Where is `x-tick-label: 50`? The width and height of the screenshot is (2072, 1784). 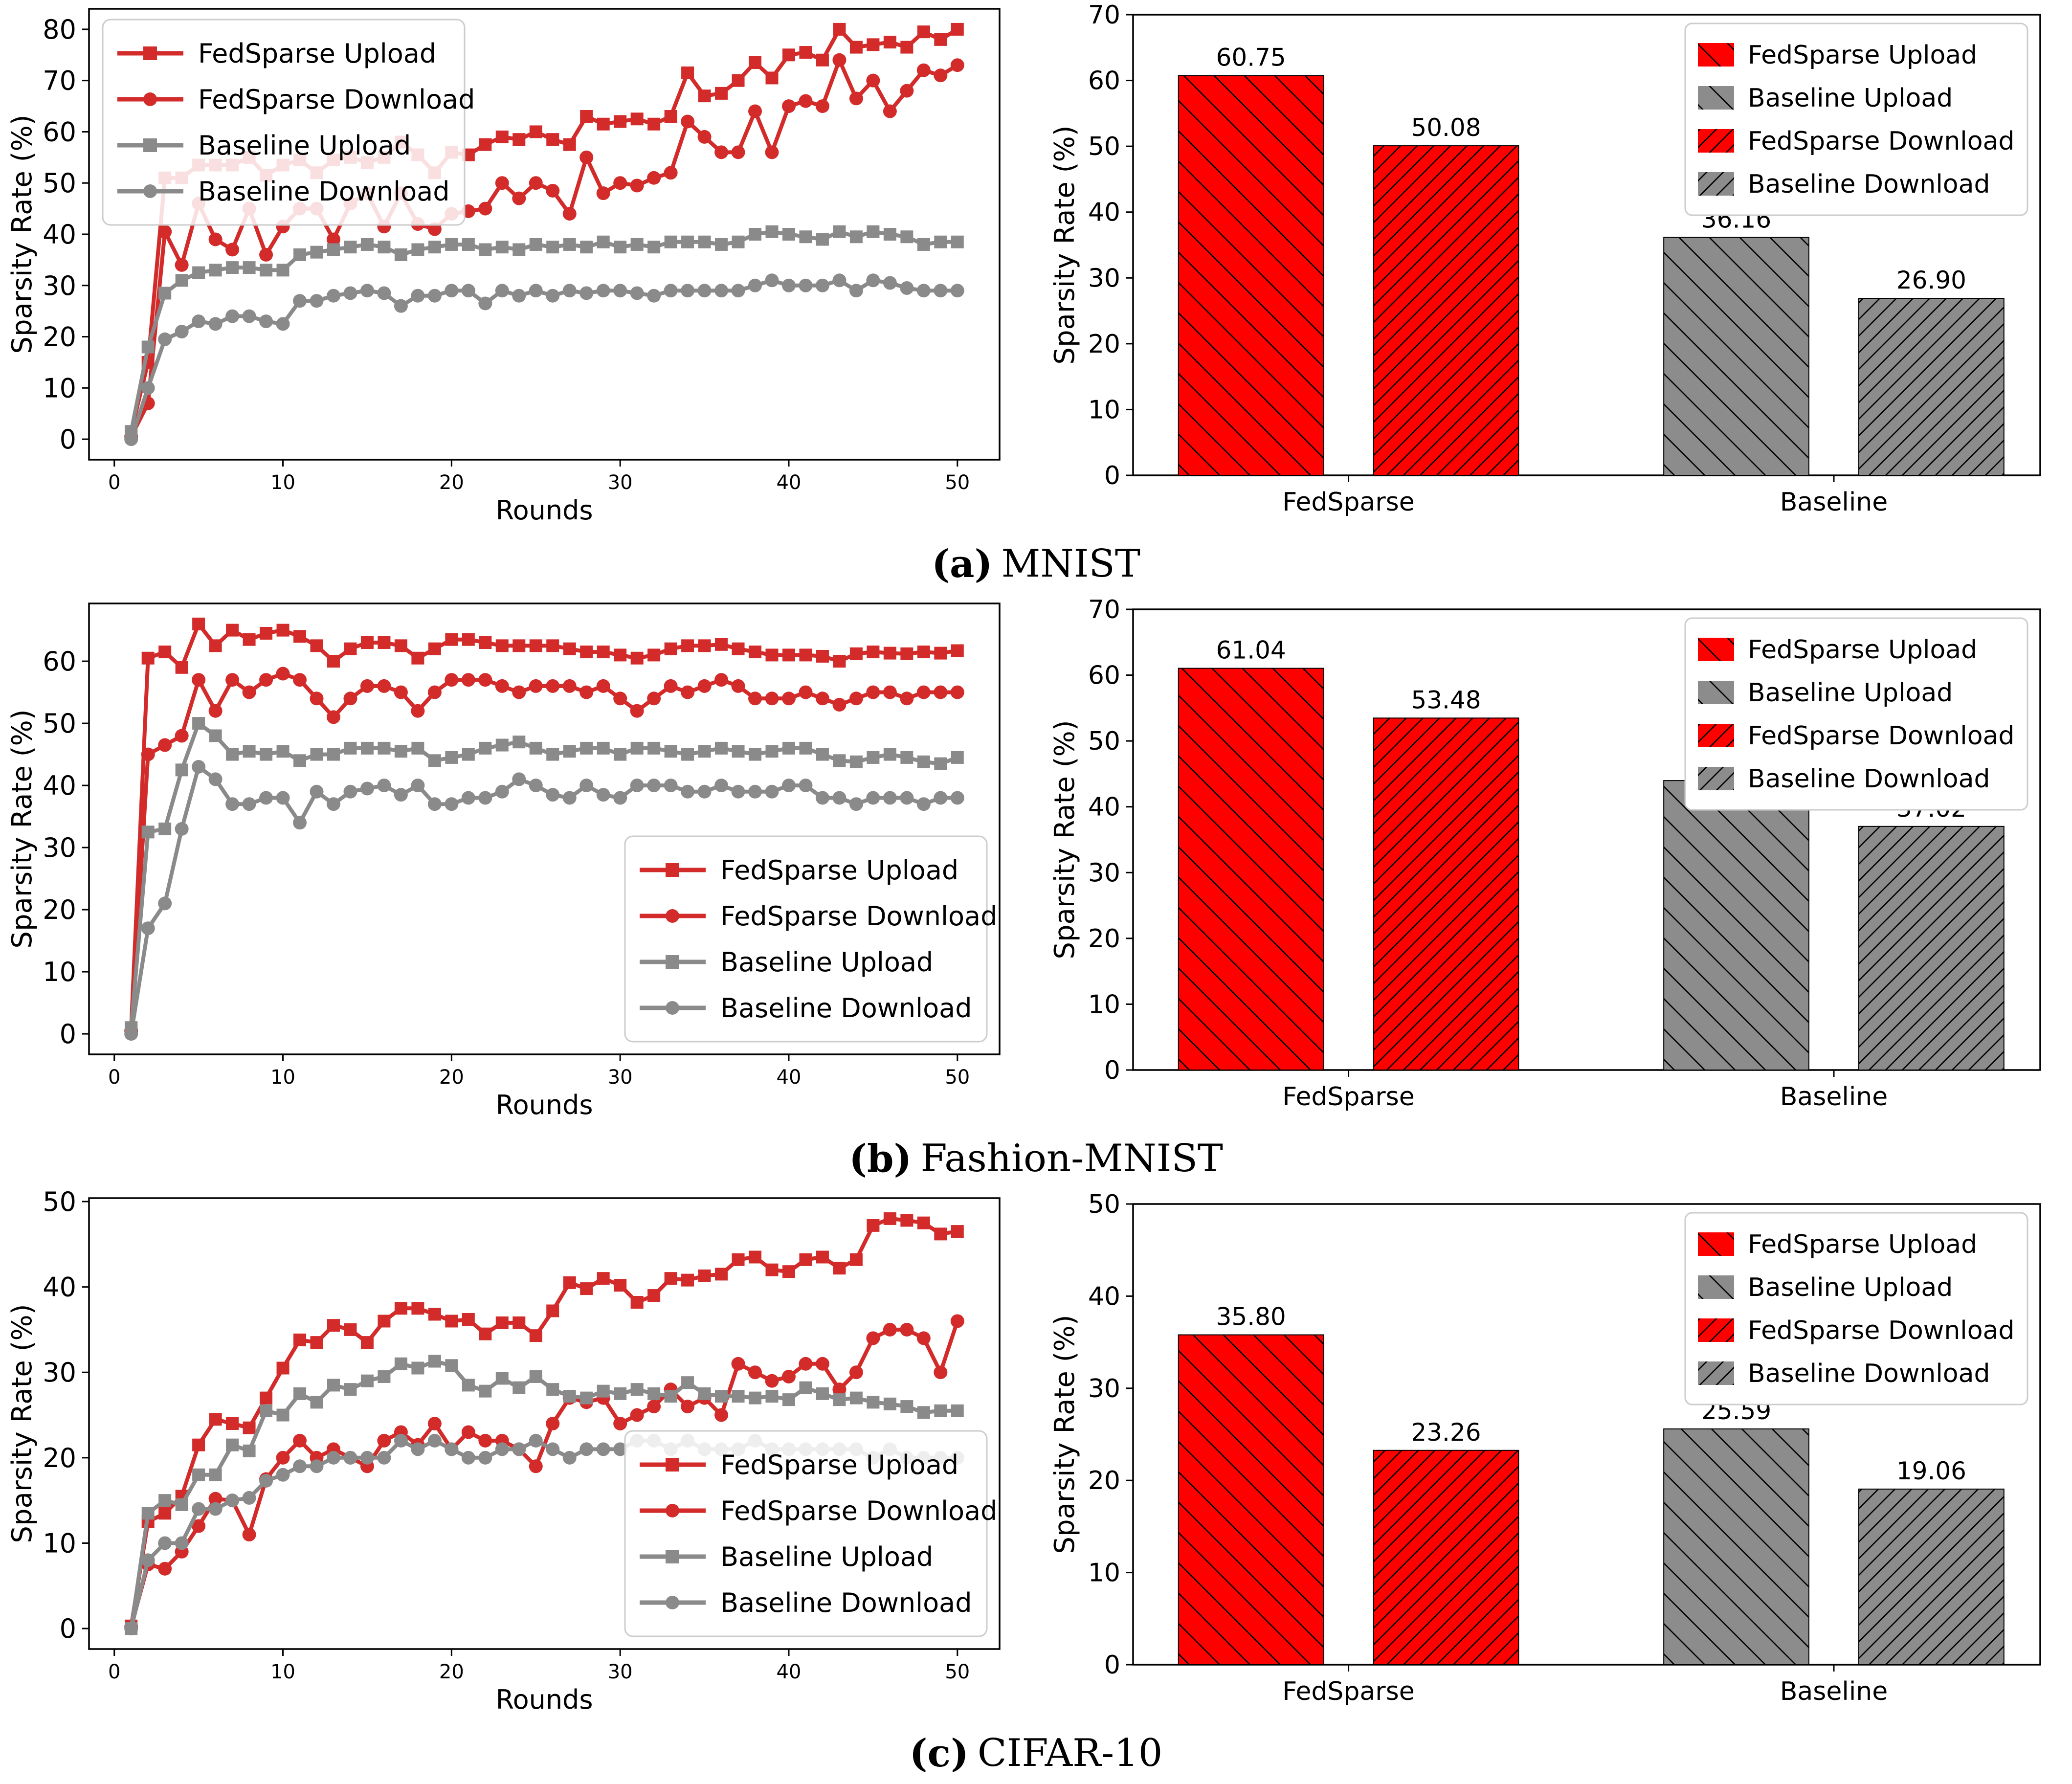 x-tick-label: 50 is located at coordinates (957, 1077).